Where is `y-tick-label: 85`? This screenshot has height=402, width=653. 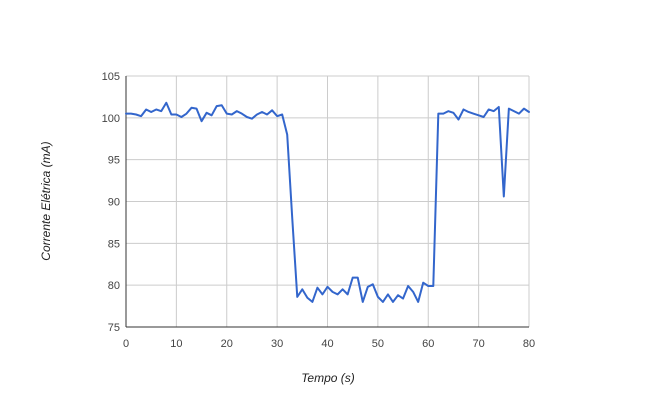 y-tick-label: 85 is located at coordinates (114, 244).